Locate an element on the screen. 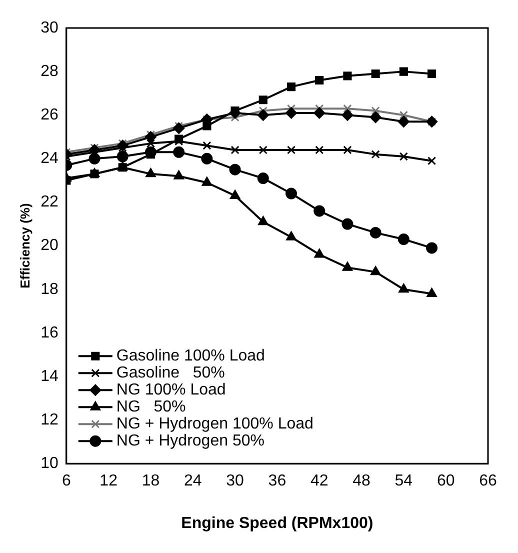  x-tick-label: 66 is located at coordinates (488, 481).